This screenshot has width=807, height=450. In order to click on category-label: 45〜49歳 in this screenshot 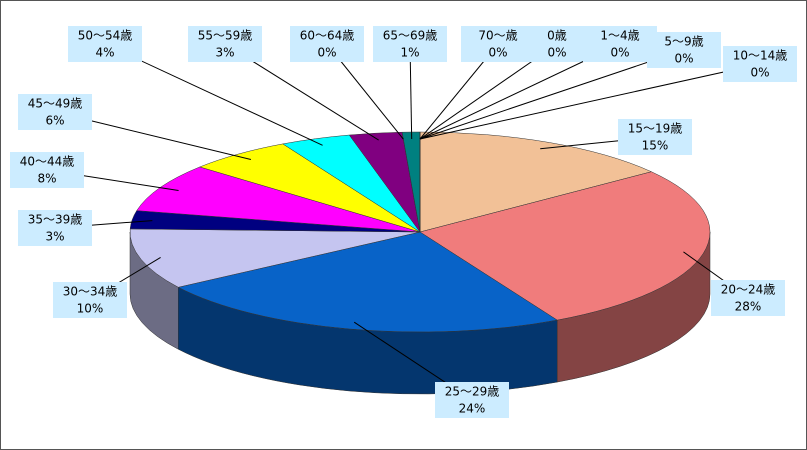, I will do `click(55, 104)`.